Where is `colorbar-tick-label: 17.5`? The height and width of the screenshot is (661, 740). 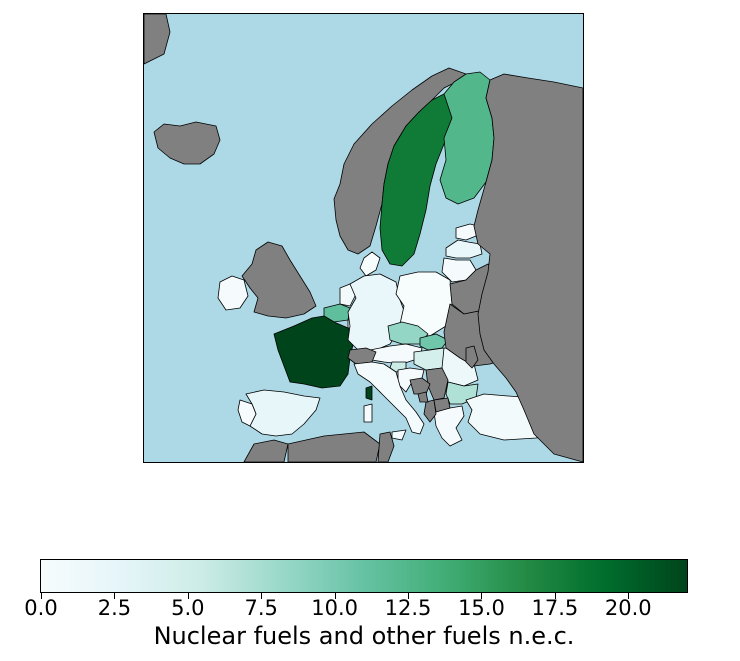 colorbar-tick-label: 17.5 is located at coordinates (555, 608).